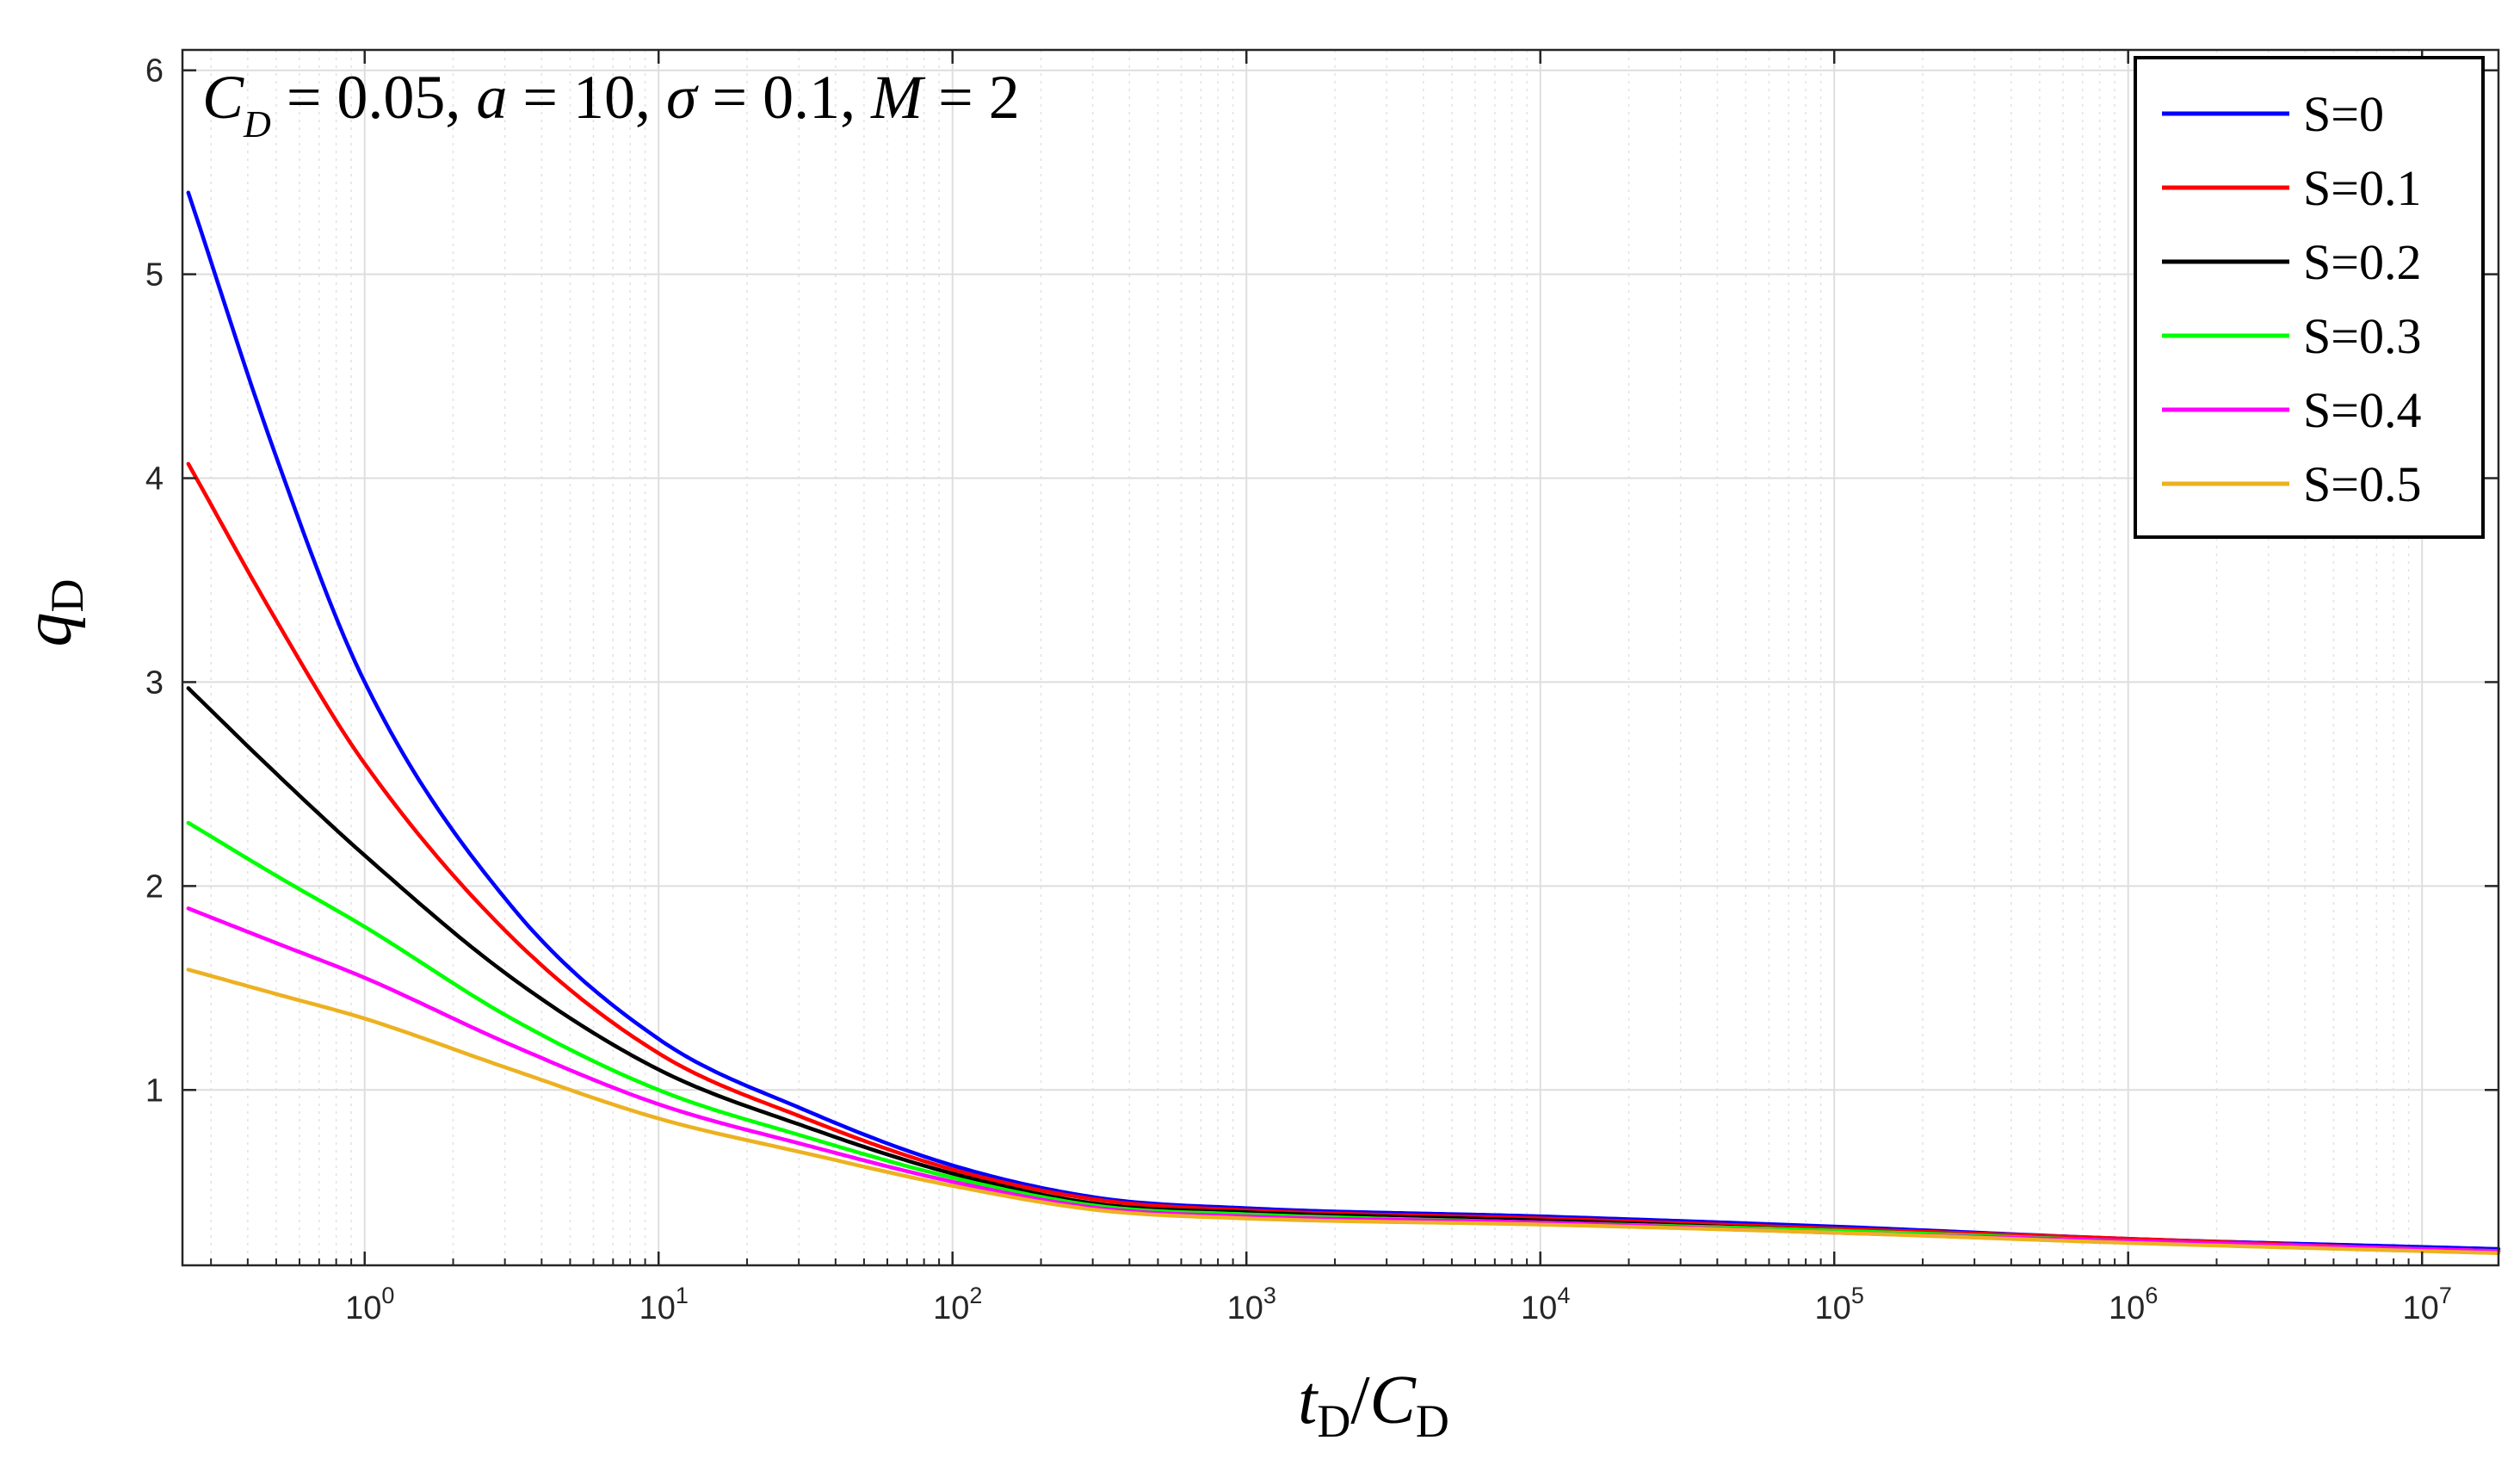 The image size is (2520, 1459). Describe the element at coordinates (1333, 1421) in the screenshot. I see `x-label-num-subscript: D` at that location.